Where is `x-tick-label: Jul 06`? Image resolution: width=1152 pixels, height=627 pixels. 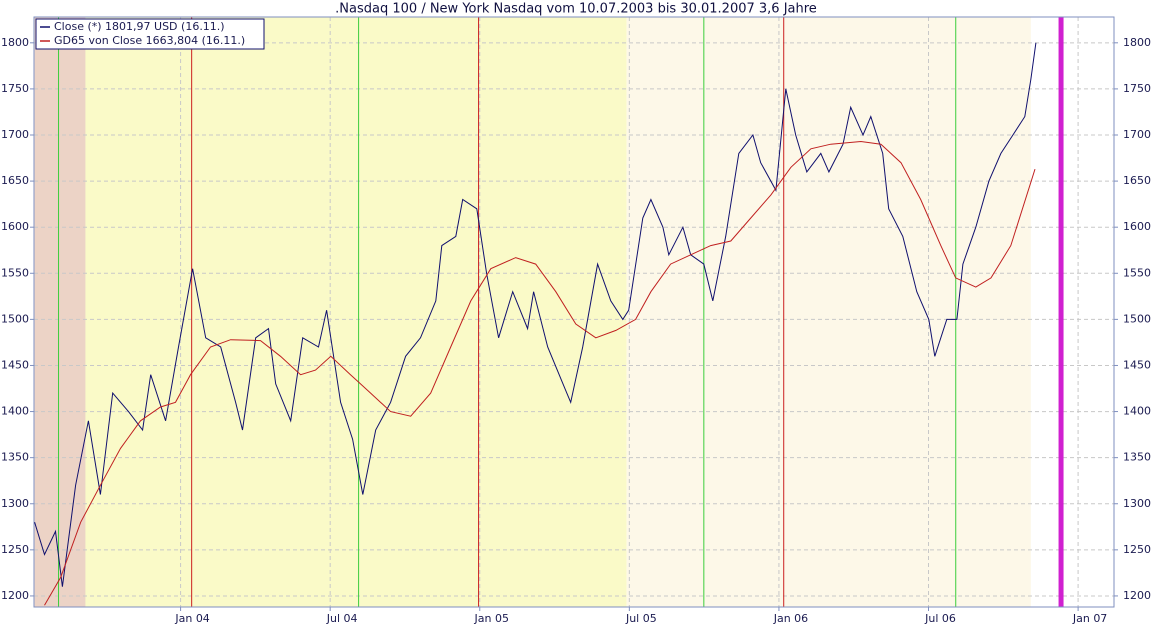 x-tick-label: Jul 06 is located at coordinates (940, 618).